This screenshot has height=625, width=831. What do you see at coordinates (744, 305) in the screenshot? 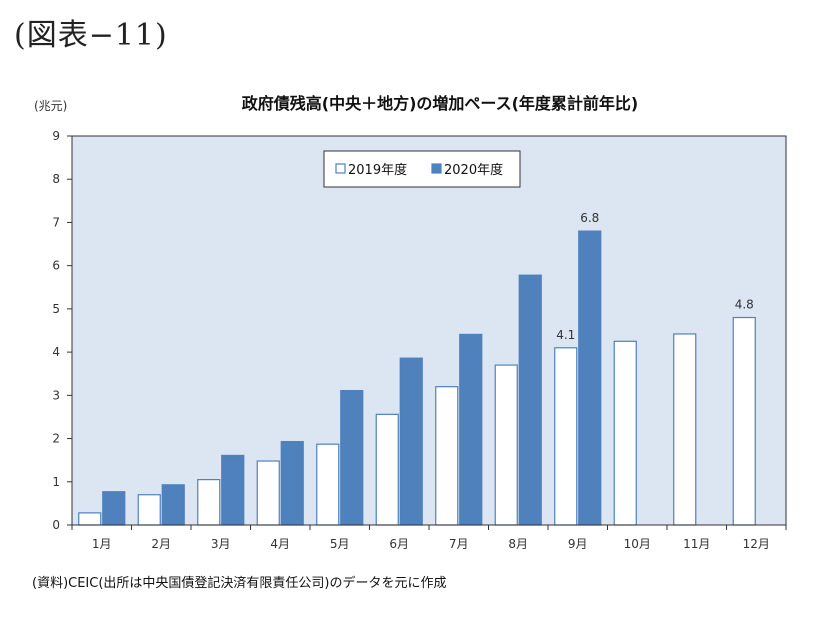
I see `data-label: 4.8` at bounding box center [744, 305].